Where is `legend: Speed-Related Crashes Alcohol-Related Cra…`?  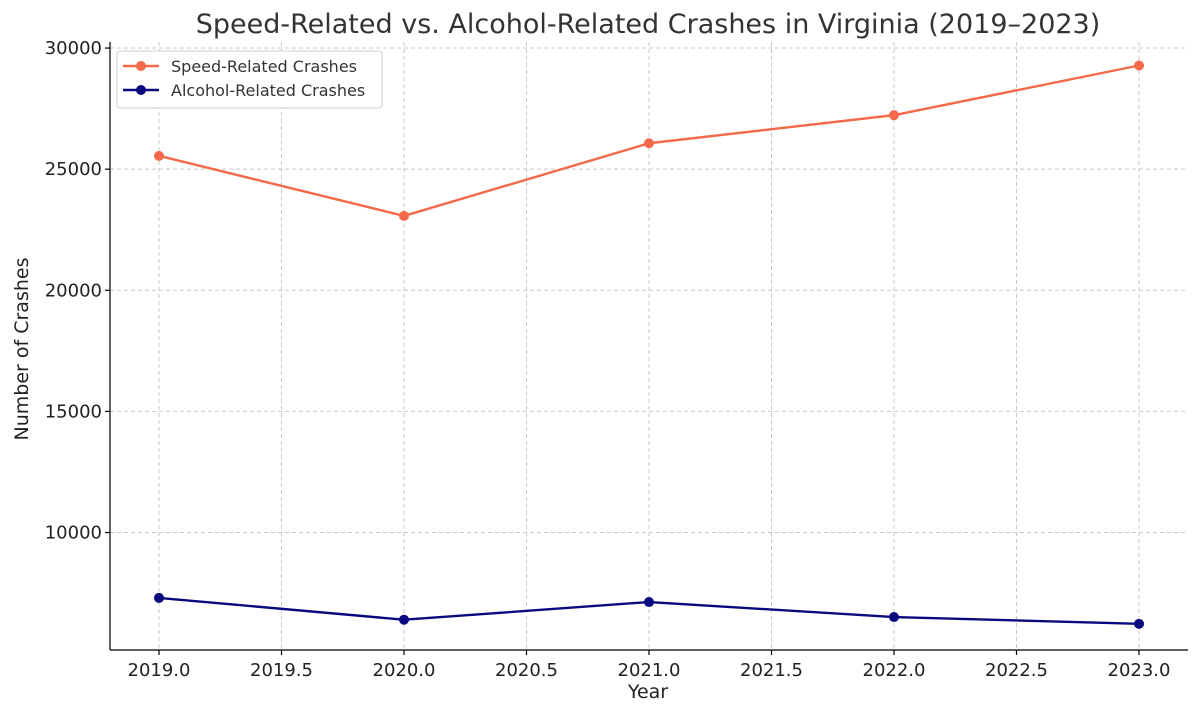 legend: Speed-Related Crashes Alcohol-Related Cra… is located at coordinates (249, 79).